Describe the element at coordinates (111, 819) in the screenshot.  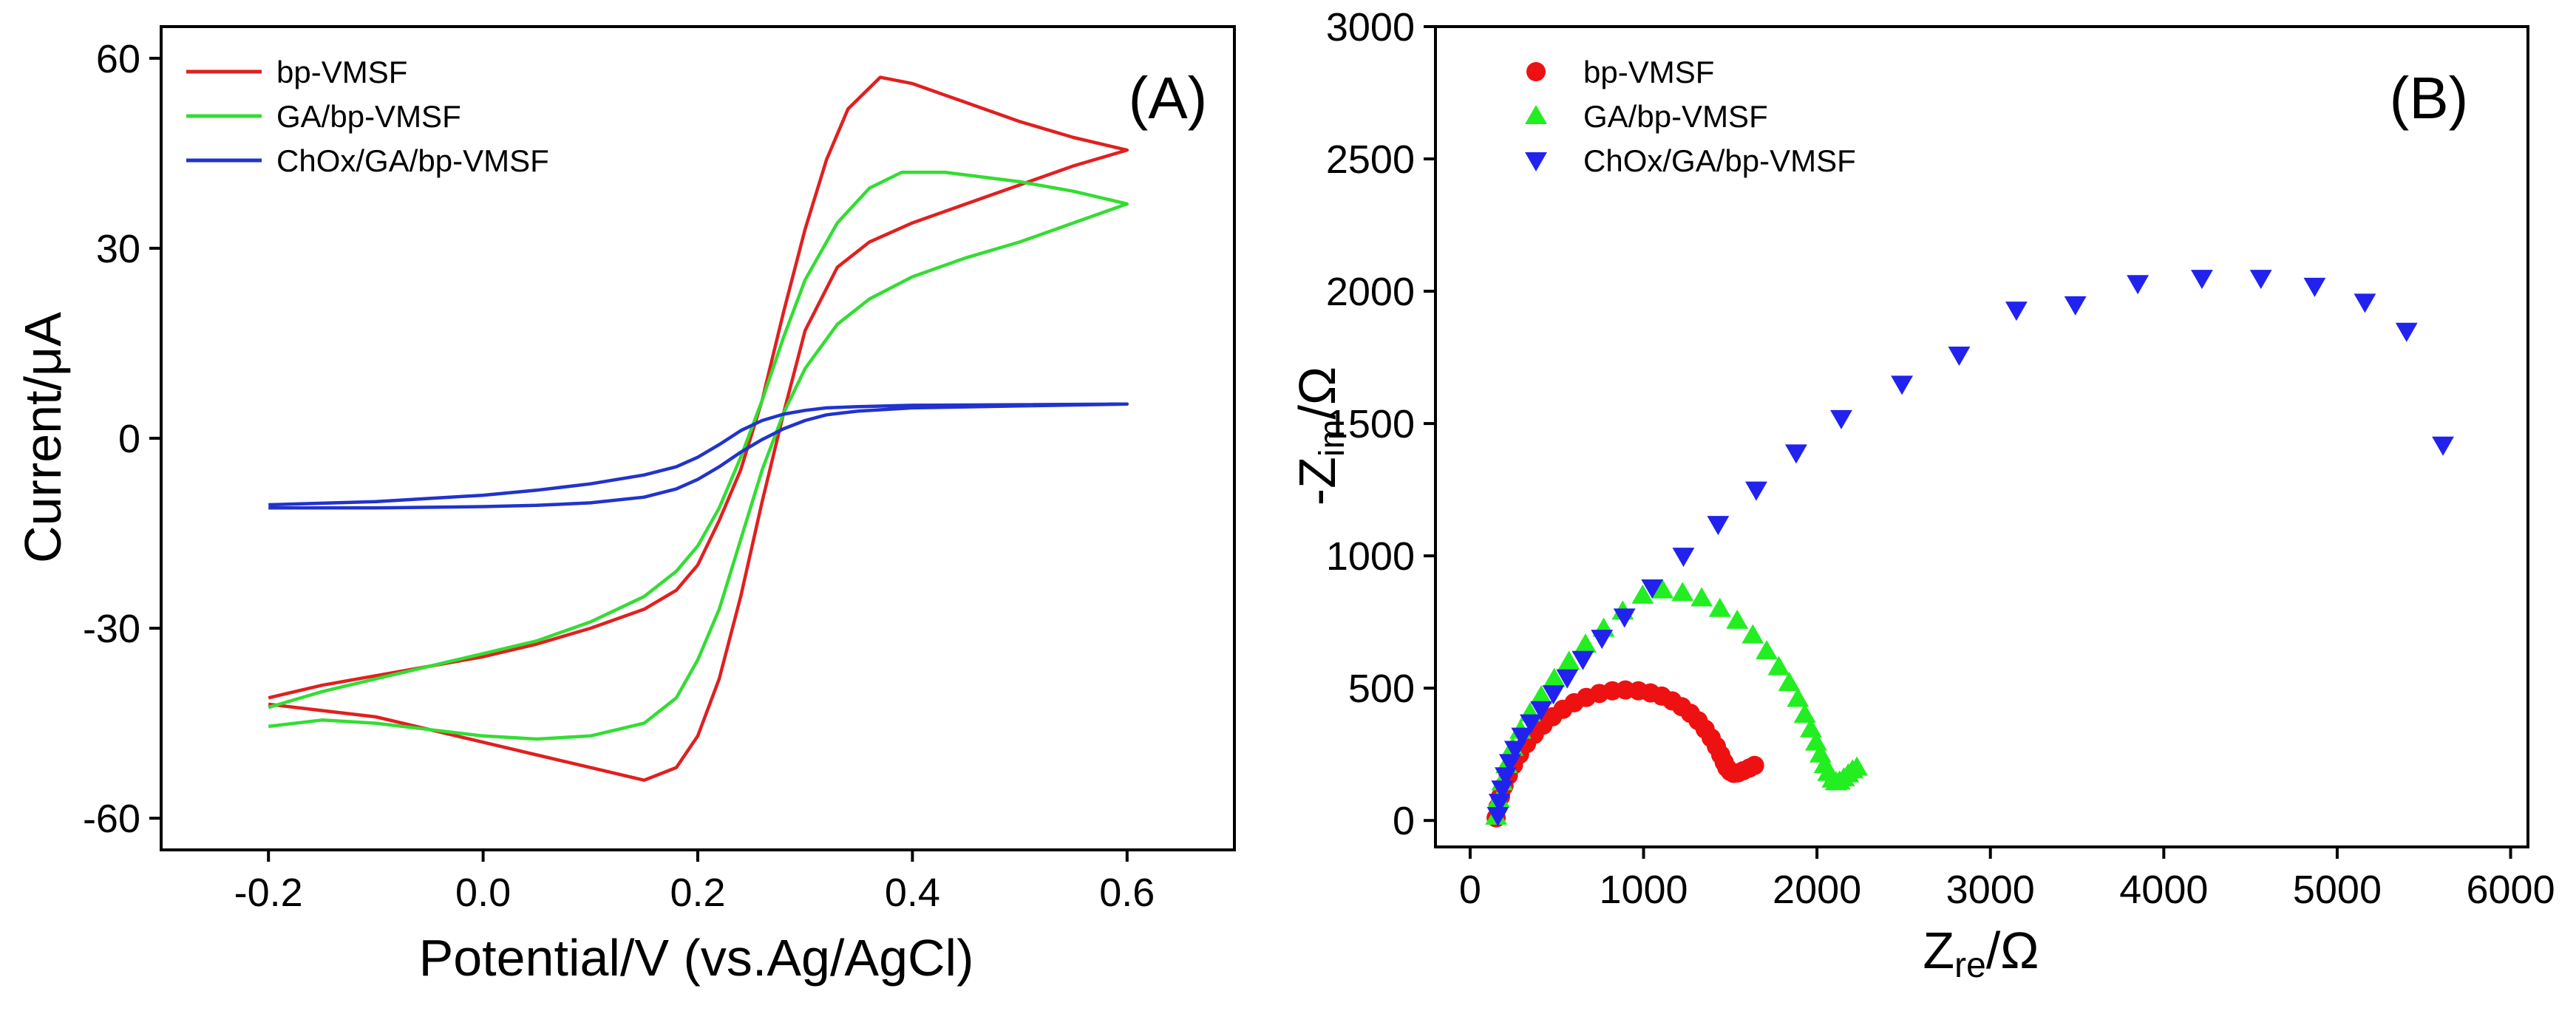
I see `y-tick-label: -60` at that location.